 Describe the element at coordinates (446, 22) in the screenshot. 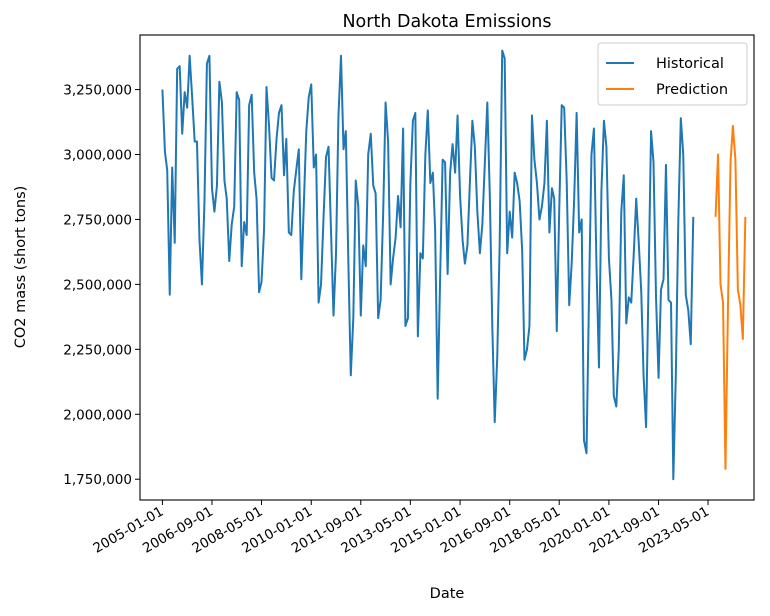

I see `chart-title: North Dakota Emissions` at that location.